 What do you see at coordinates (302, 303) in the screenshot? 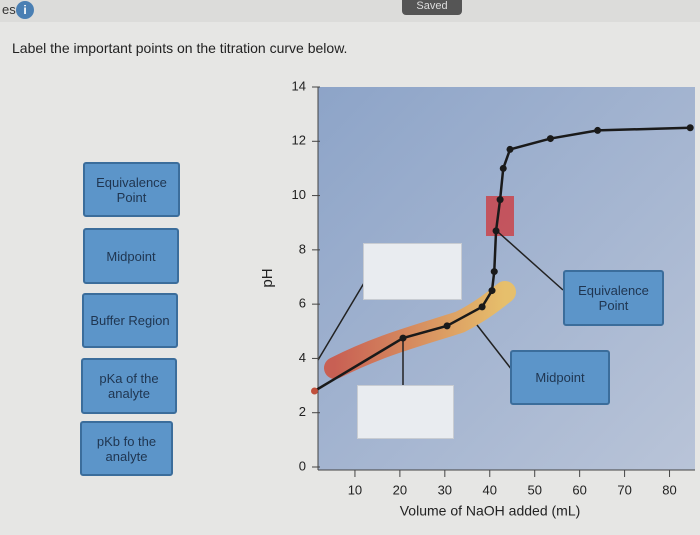
I see `y-tick-label: 6` at bounding box center [302, 303].